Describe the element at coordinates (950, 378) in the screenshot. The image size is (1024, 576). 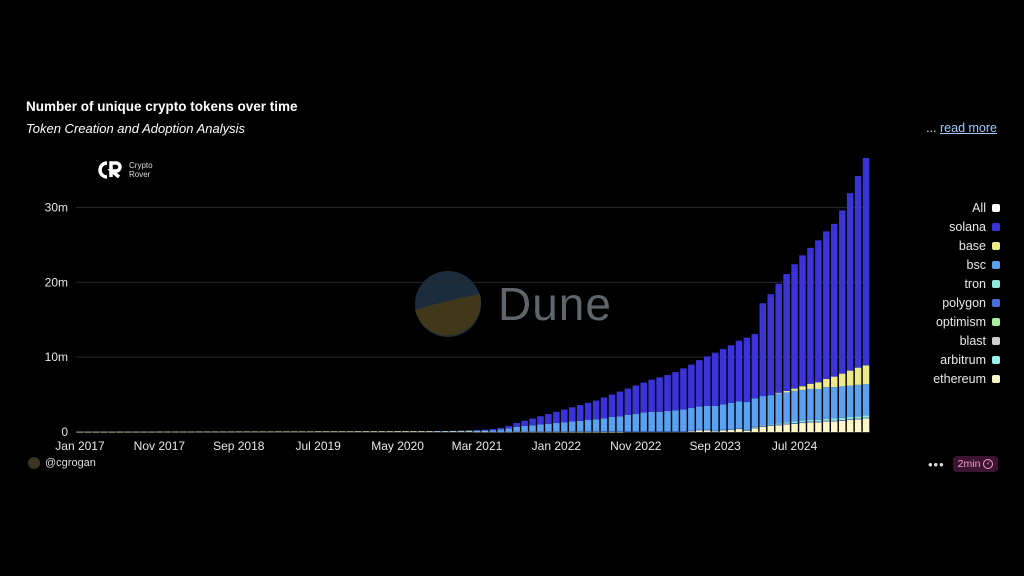
I see `legend-item-ethereum: ethereum` at that location.